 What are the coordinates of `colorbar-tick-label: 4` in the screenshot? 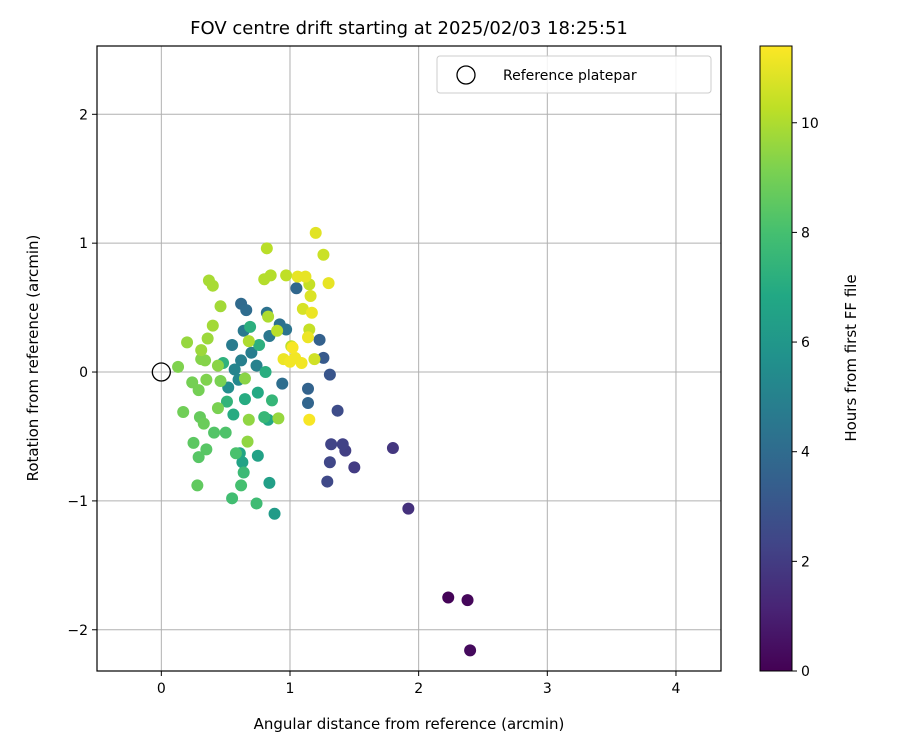 It's located at (805, 453).